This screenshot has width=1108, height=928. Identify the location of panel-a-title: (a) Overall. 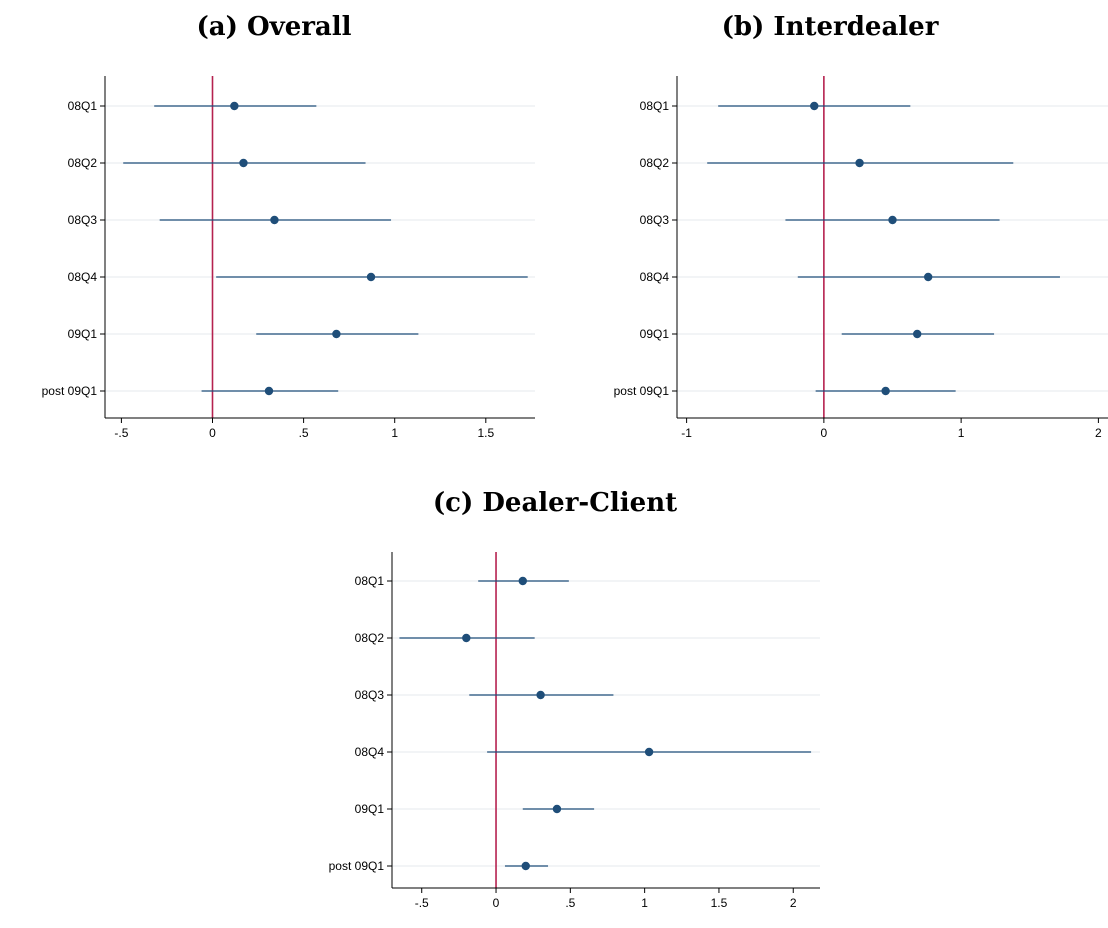
(274, 27).